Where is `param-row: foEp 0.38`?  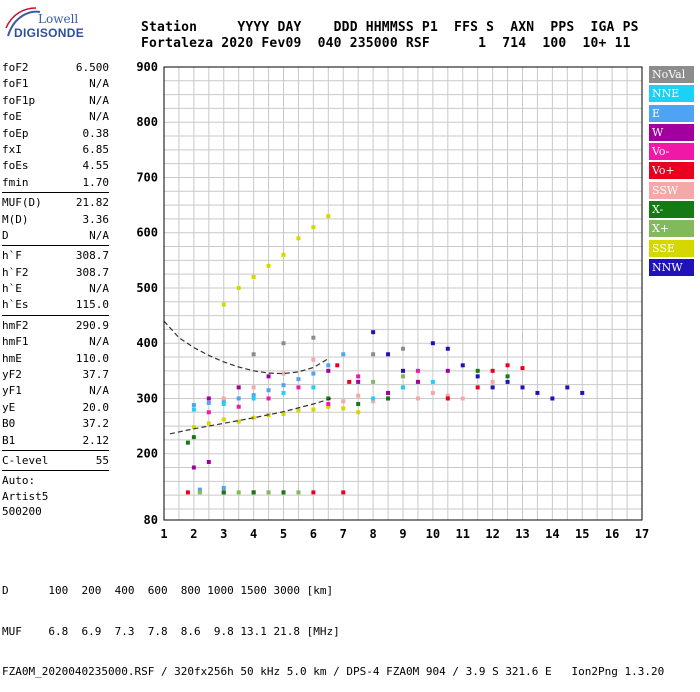
param-row: foEp 0.38 is located at coordinates (55, 134).